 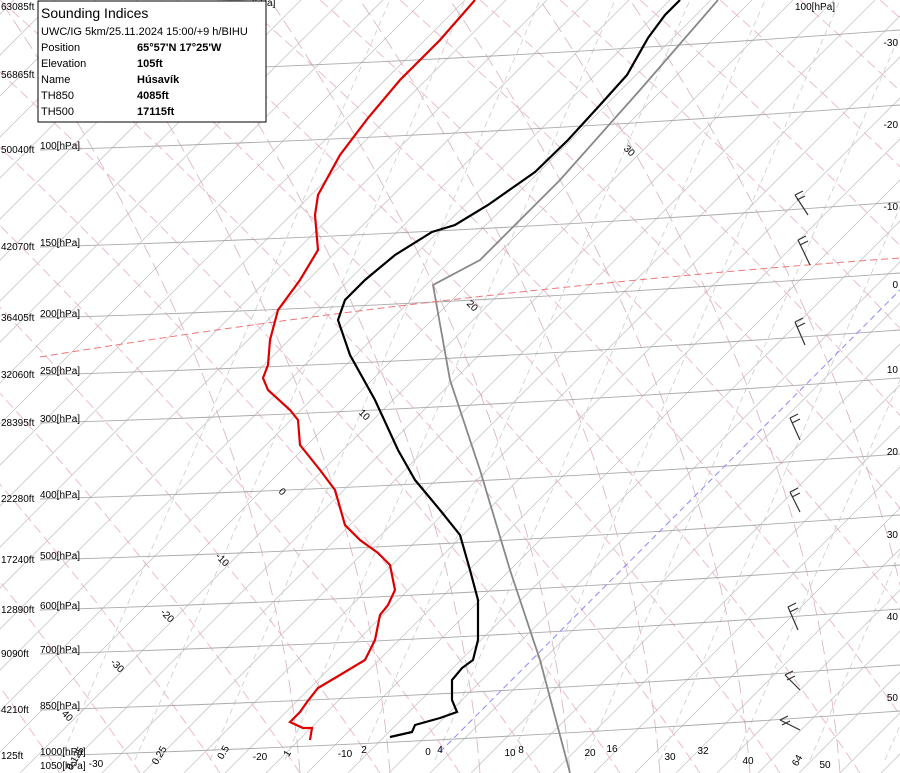 I want to click on pressure-label: 500[hPa], so click(x=60, y=556).